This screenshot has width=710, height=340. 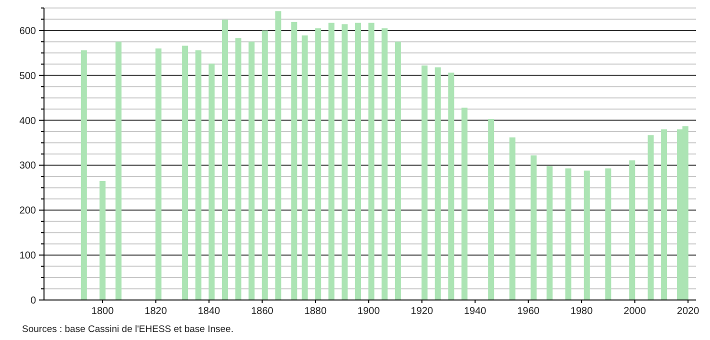 I want to click on x-tick-label: 1840, so click(x=209, y=311).